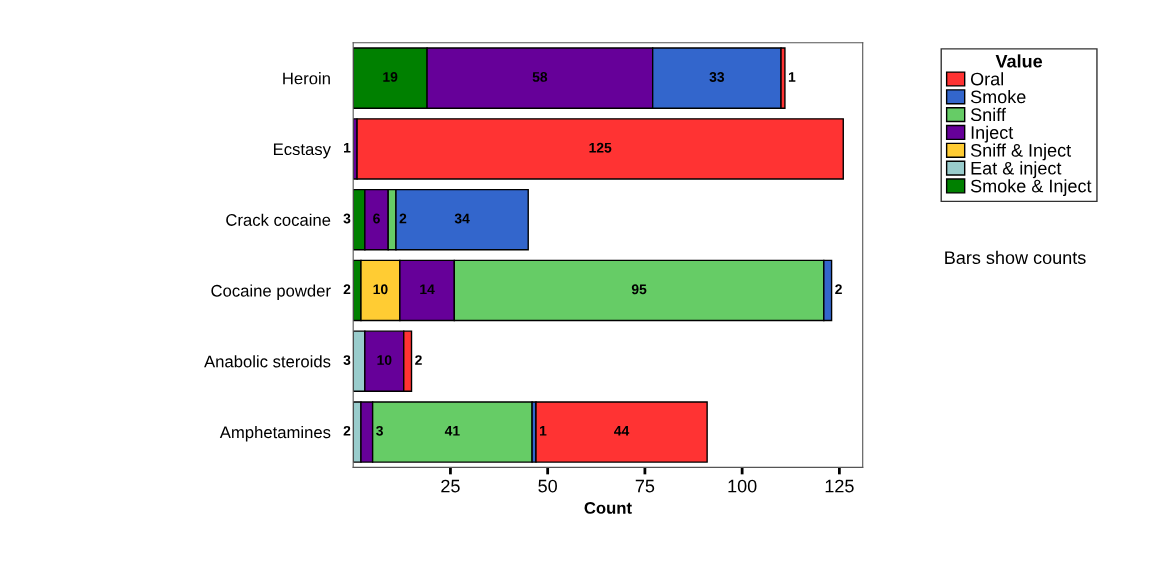  What do you see at coordinates (450, 486) in the screenshot?
I see `x-tick-label: 25` at bounding box center [450, 486].